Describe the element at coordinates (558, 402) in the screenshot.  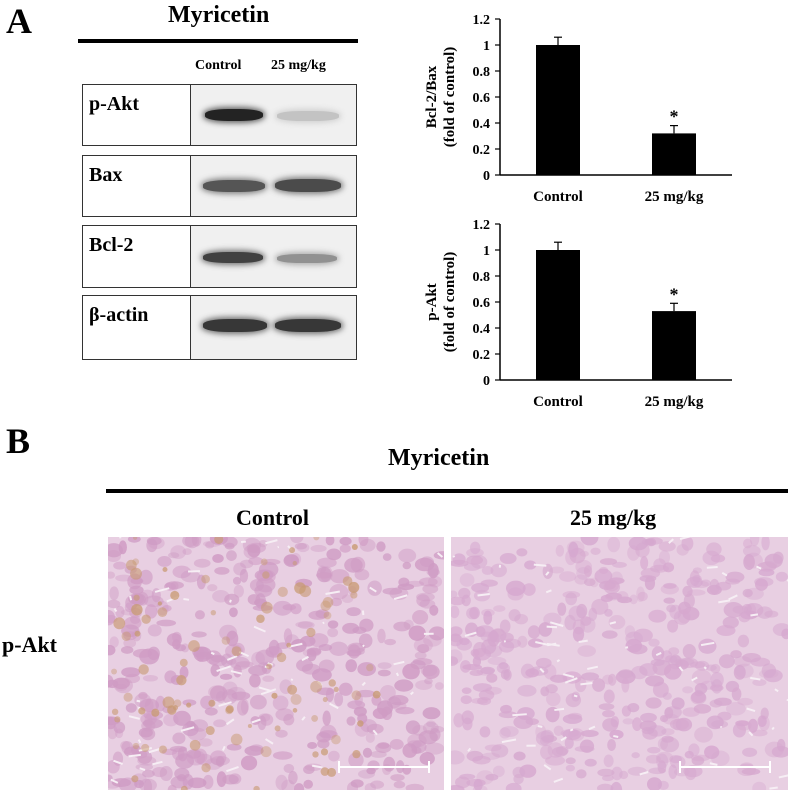
I see `x-tick-label: Control` at that location.